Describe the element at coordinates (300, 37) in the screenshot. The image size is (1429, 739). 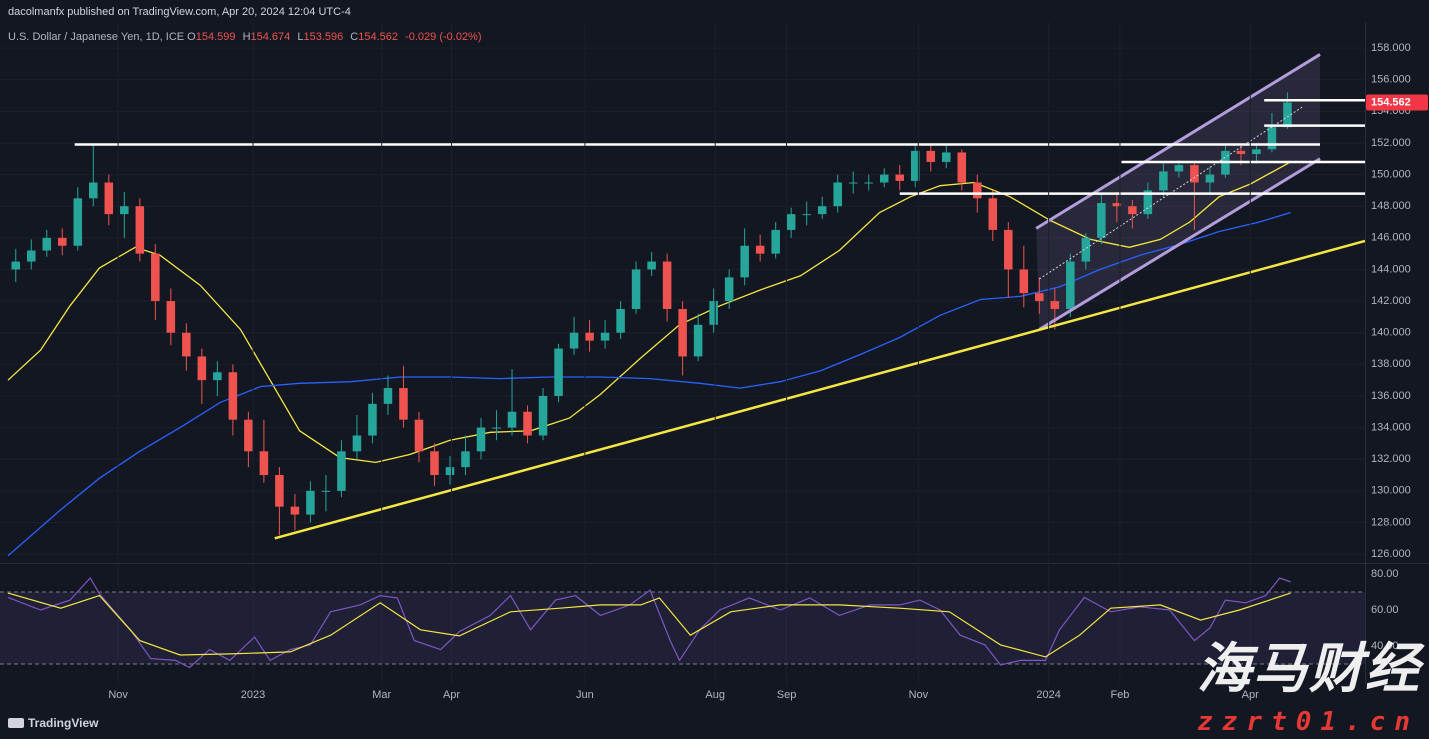
I see `ohlc-label: L` at that location.